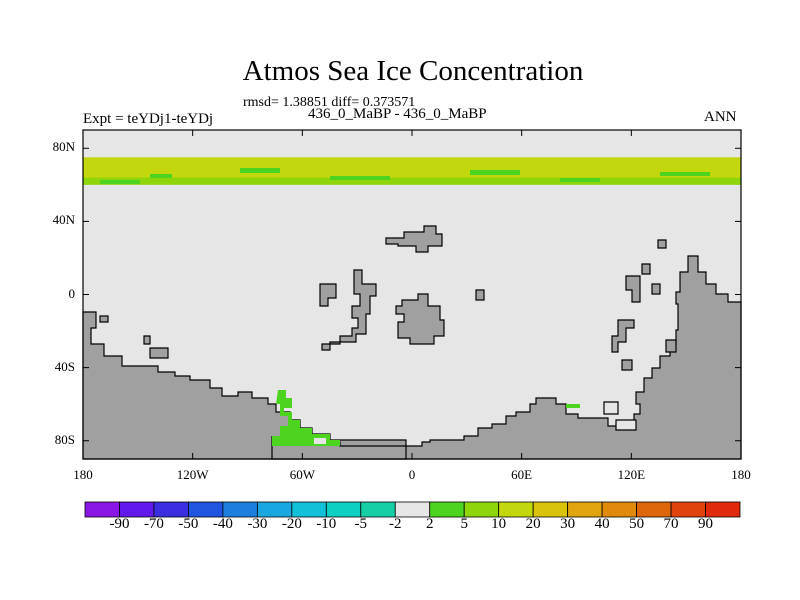  What do you see at coordinates (573, 406) in the screenshot?
I see `east-antarctic-patch` at bounding box center [573, 406].